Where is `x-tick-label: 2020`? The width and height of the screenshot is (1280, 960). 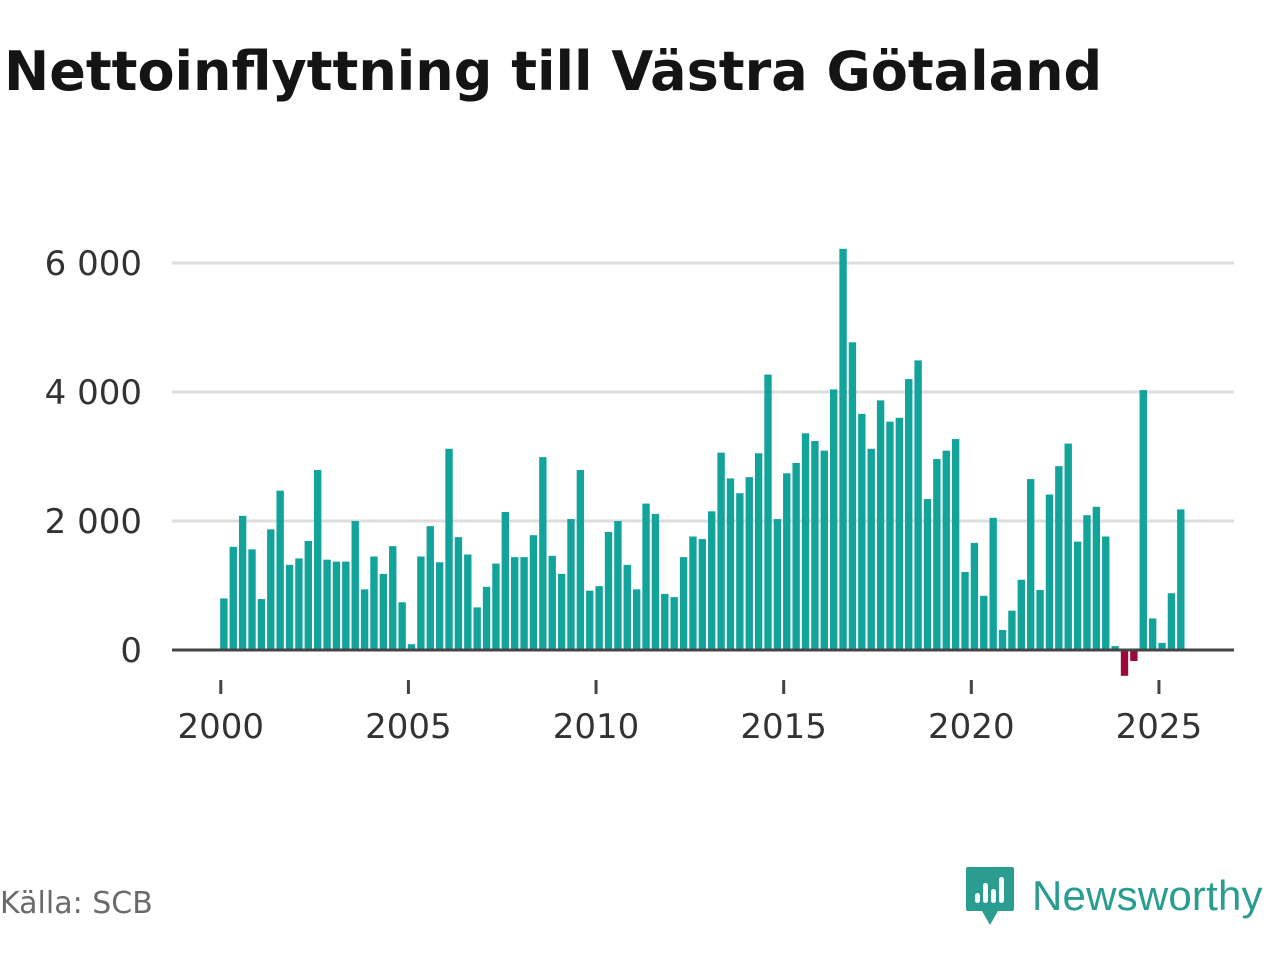
x-tick-label: 2020 is located at coordinates (971, 727).